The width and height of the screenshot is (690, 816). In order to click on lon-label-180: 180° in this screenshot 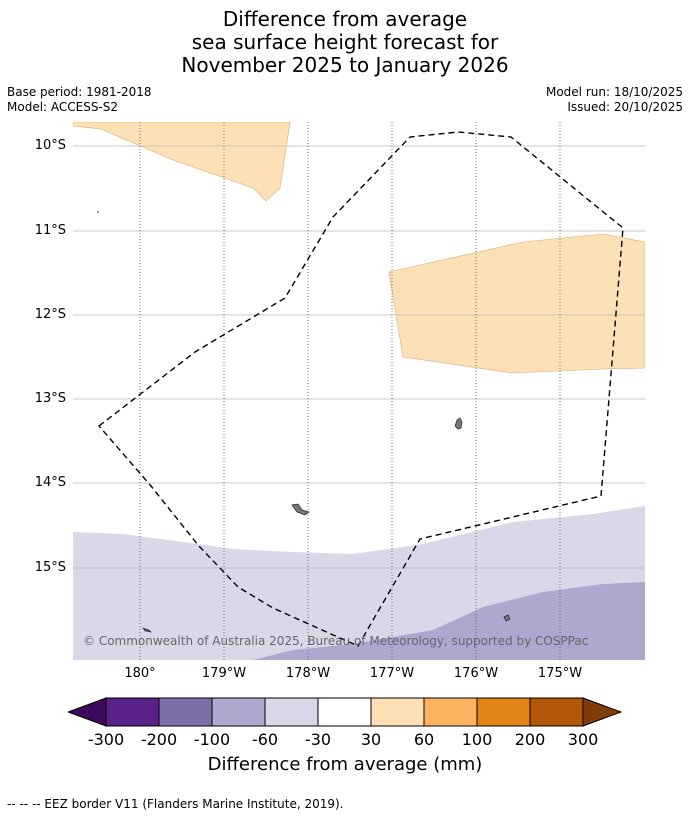, I will do `click(140, 673)`.